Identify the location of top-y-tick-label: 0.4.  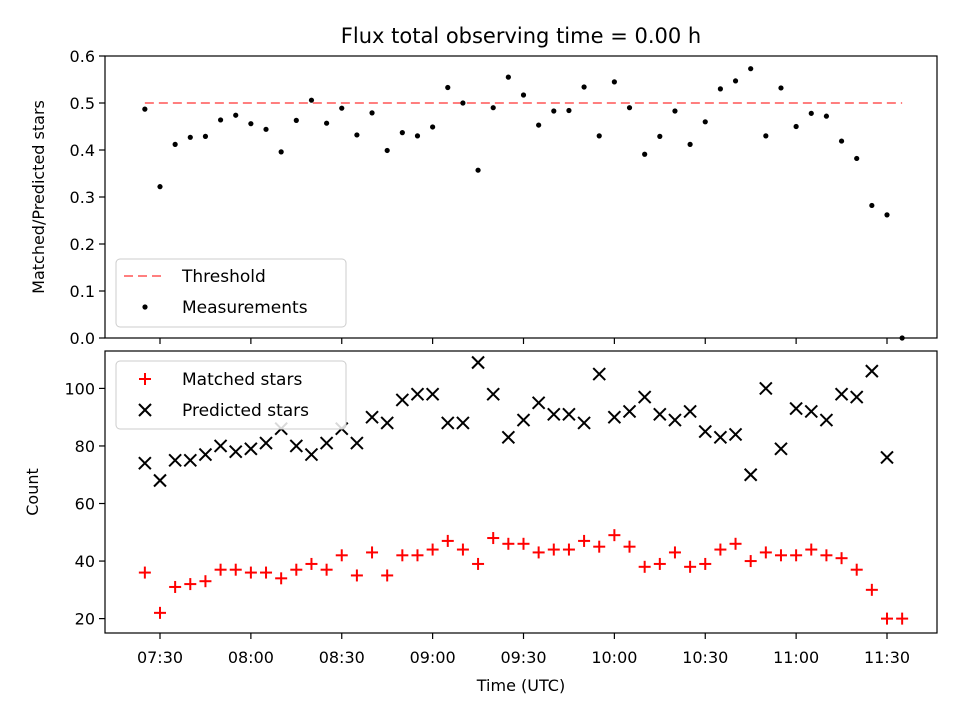
(82, 150).